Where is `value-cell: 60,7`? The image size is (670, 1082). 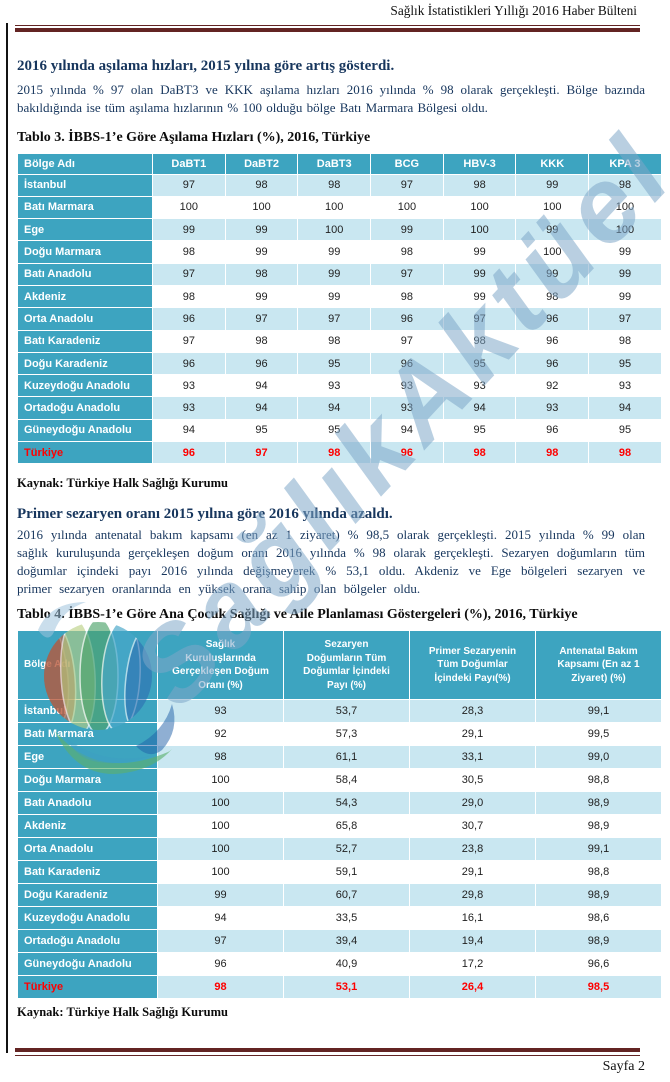 value-cell: 60,7 is located at coordinates (346, 895).